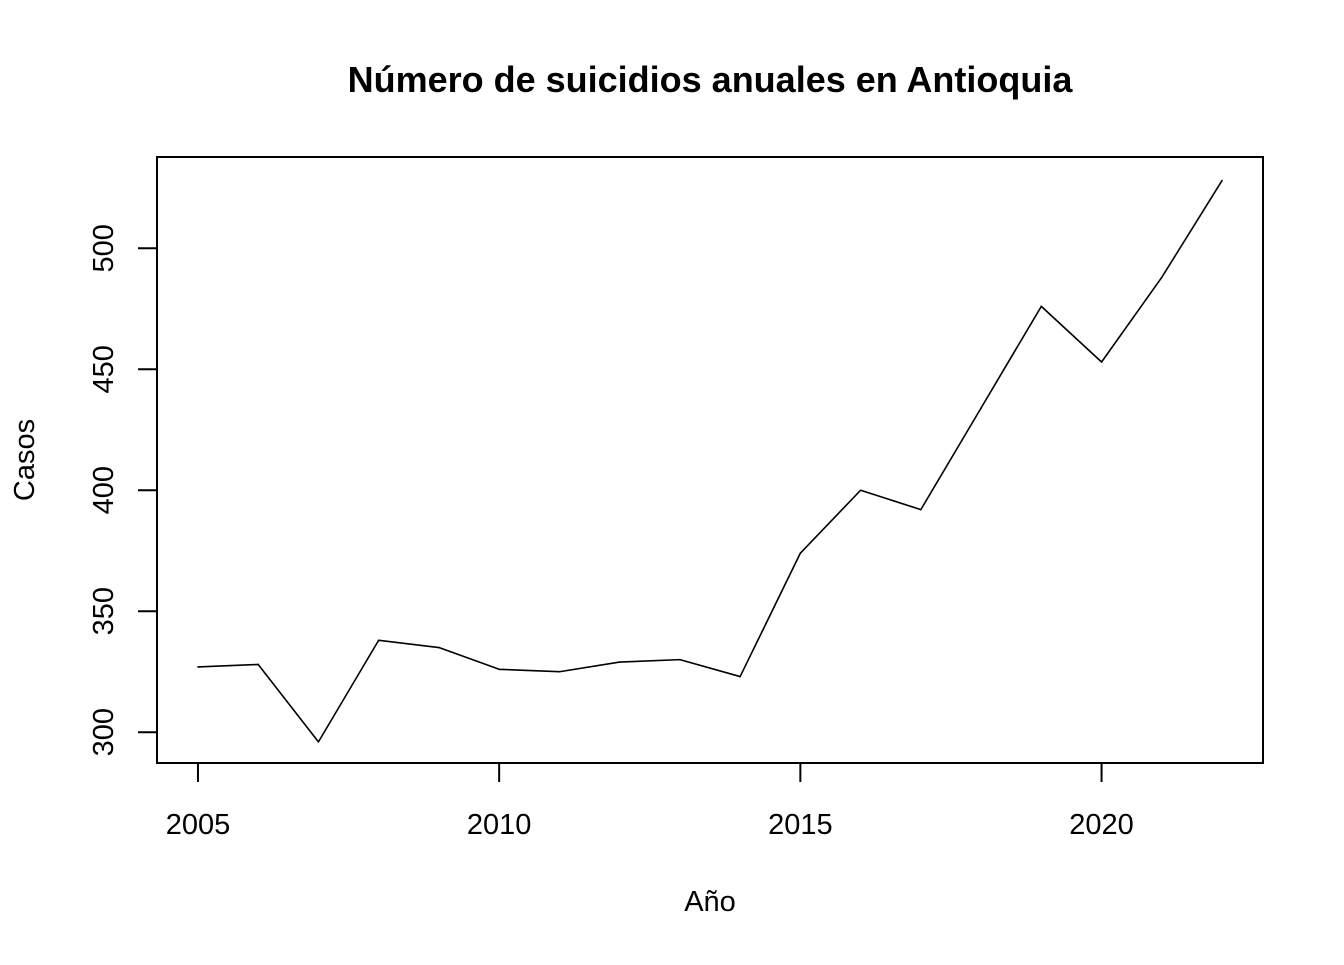 This screenshot has height=965, width=1344. Describe the element at coordinates (104, 732) in the screenshot. I see `y-tick-label: 300` at that location.